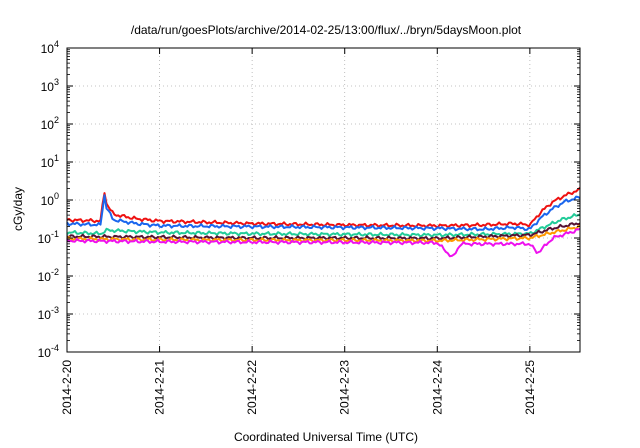 The height and width of the screenshot is (448, 640). I want to click on x-tick-label: 2014-2-25, so click(530, 387).